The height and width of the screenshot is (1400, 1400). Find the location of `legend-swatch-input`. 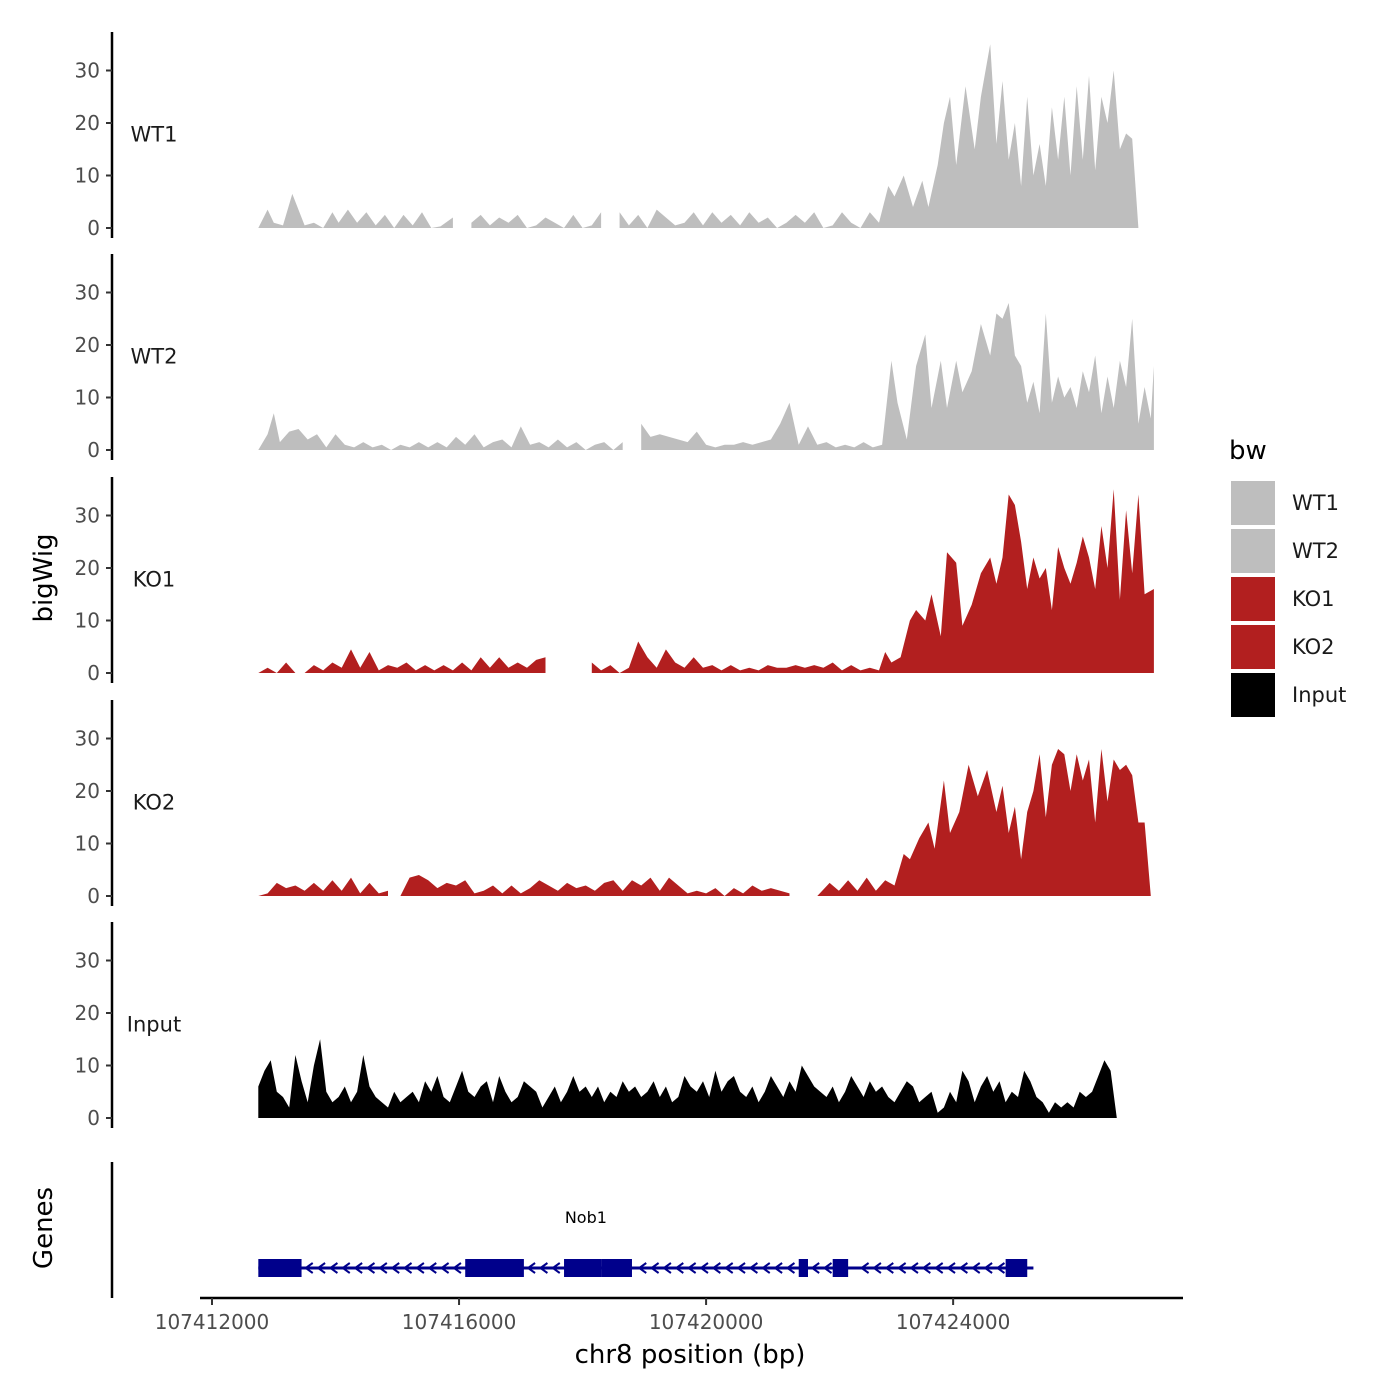

legend-swatch-input is located at coordinates (1253, 695).